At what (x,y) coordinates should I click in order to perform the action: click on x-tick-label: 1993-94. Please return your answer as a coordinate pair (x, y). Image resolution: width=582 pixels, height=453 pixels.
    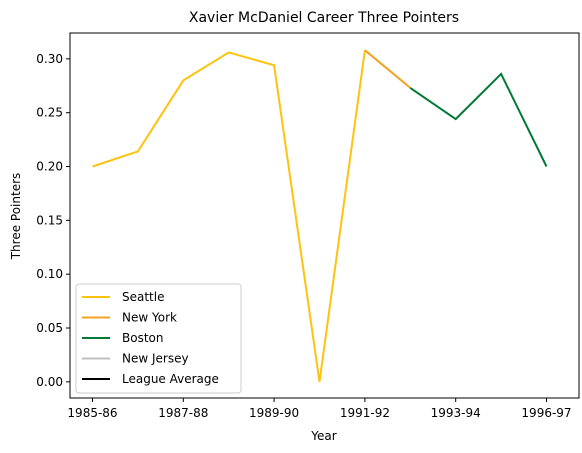
    Looking at the image, I should click on (456, 413).